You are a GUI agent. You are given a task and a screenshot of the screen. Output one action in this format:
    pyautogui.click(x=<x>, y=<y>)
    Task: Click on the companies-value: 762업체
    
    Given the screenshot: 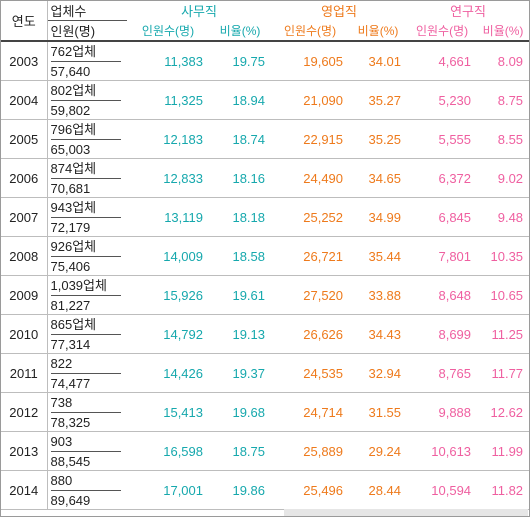 What is the action you would take?
    pyautogui.click(x=85, y=52)
    